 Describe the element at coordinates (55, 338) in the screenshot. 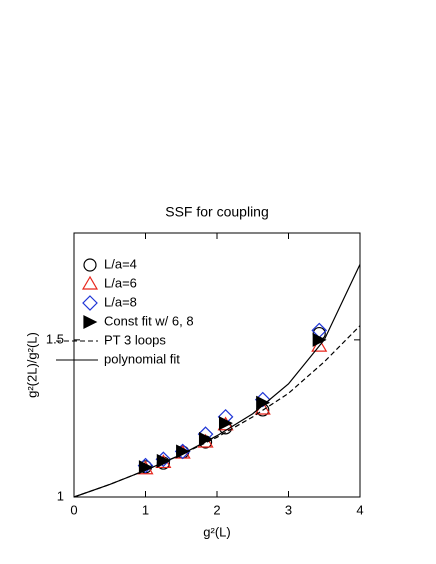

I see `y-tick-label: 1.5` at that location.